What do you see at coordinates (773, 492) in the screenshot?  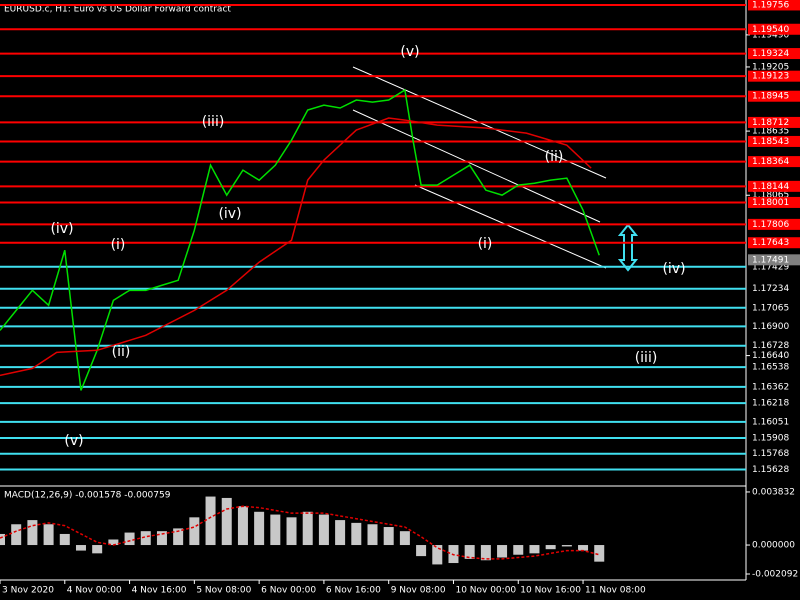 I see `y-tick-label: 0.003832` at bounding box center [773, 492].